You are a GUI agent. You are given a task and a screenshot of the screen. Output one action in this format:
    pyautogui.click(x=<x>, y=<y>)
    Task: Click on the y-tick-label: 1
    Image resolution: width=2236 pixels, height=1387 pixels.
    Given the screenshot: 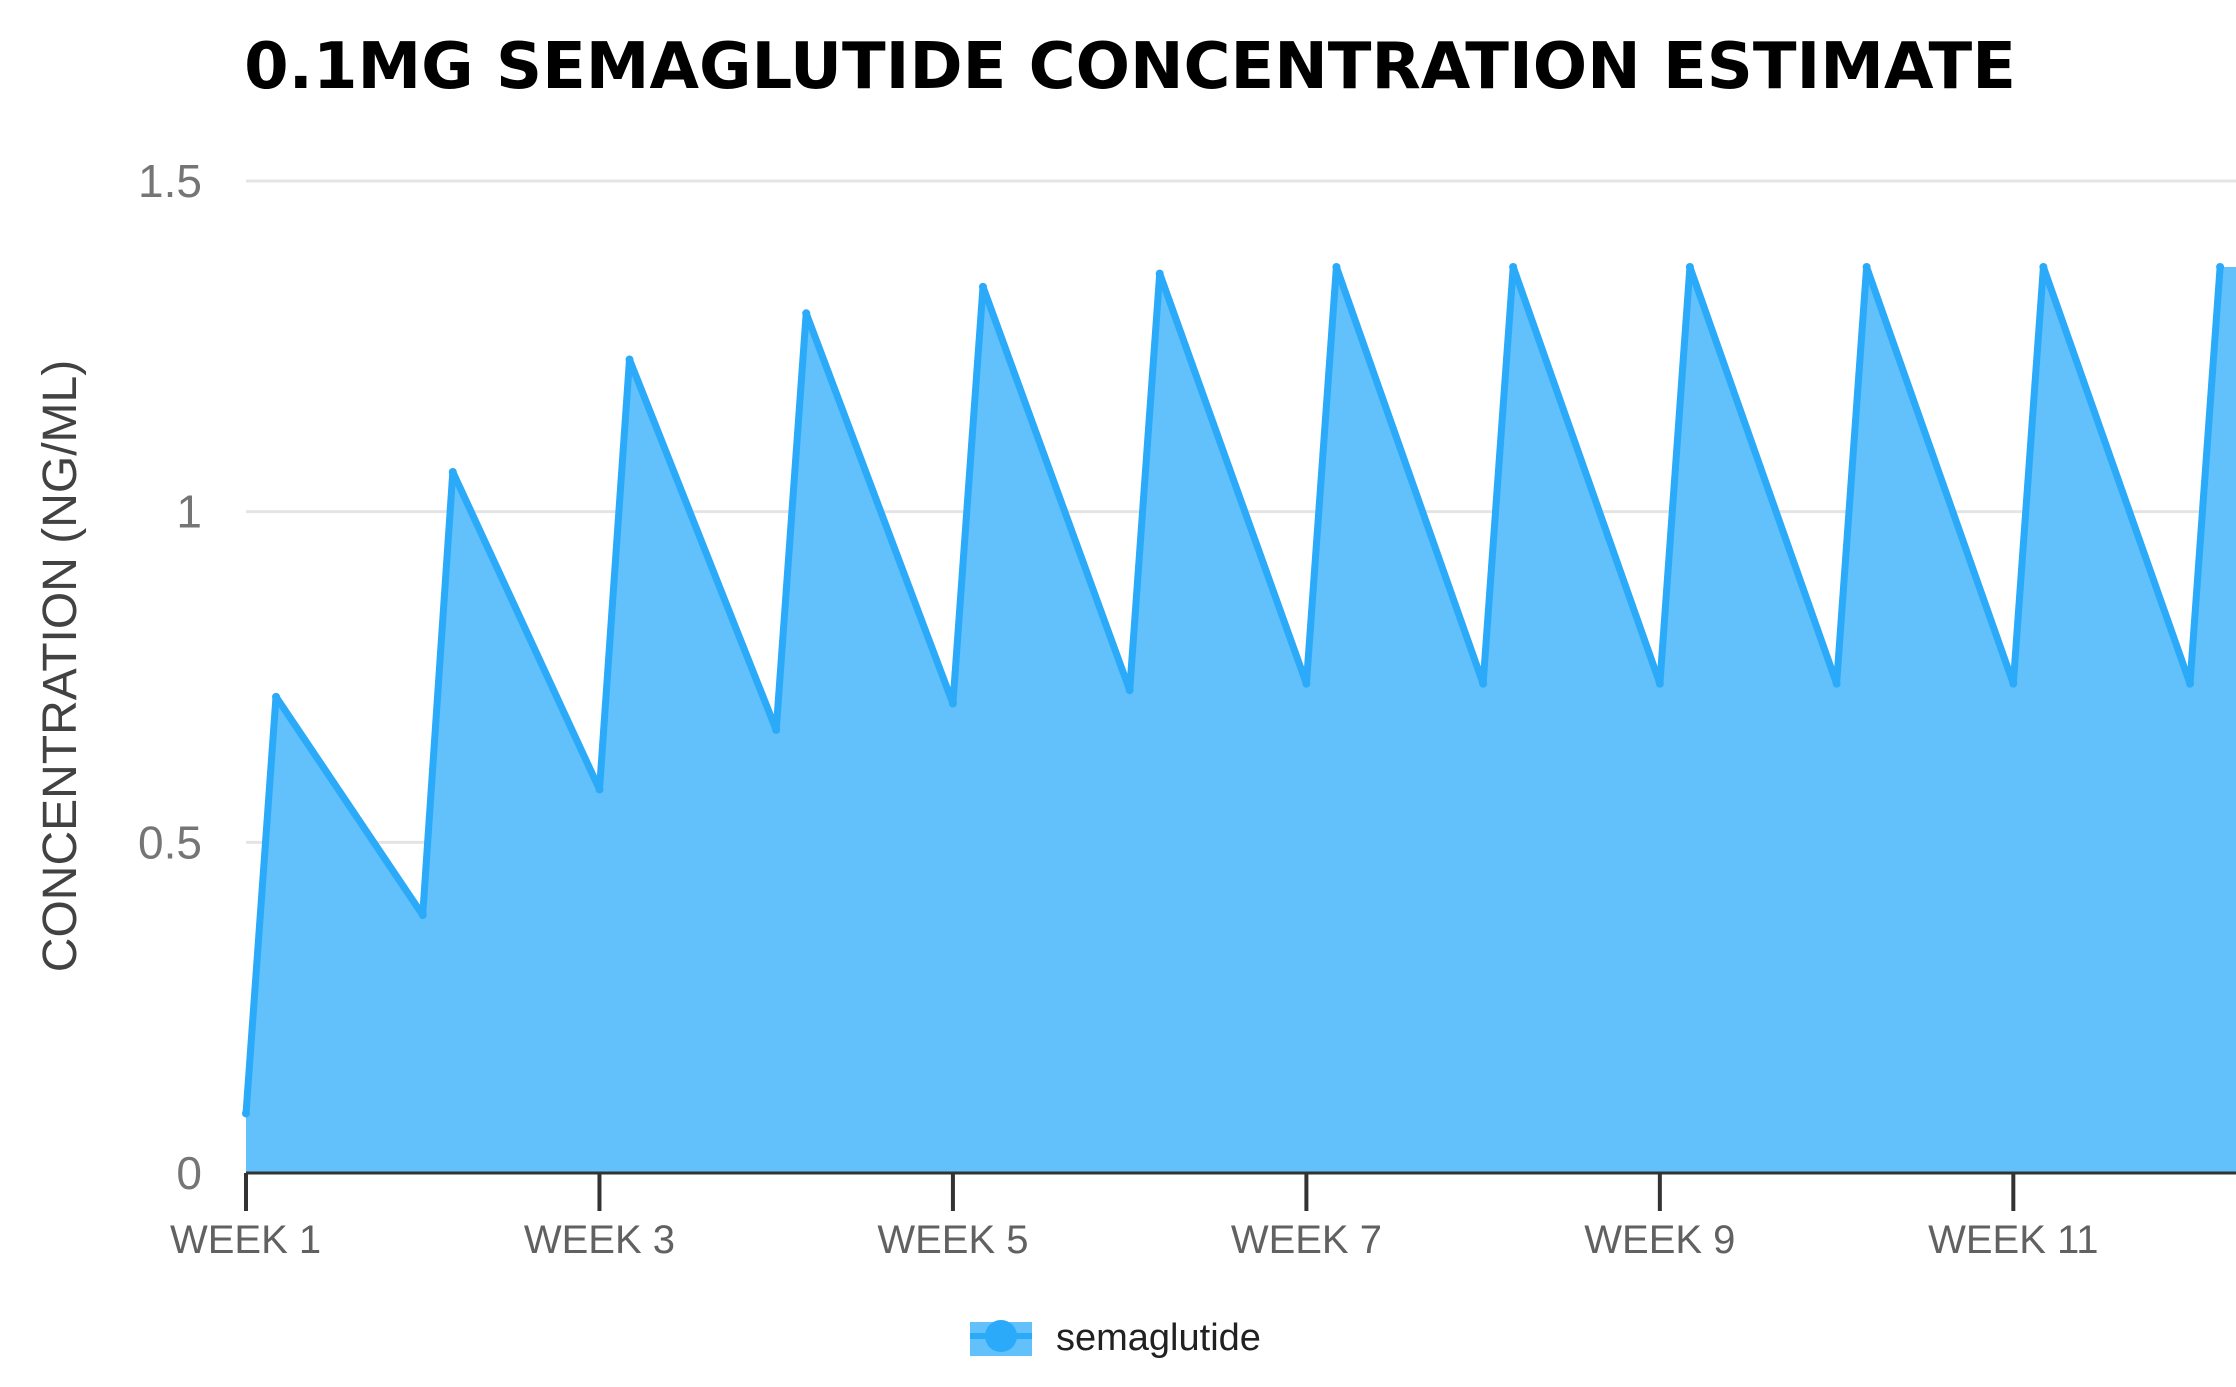 What is the action you would take?
    pyautogui.click(x=189, y=512)
    